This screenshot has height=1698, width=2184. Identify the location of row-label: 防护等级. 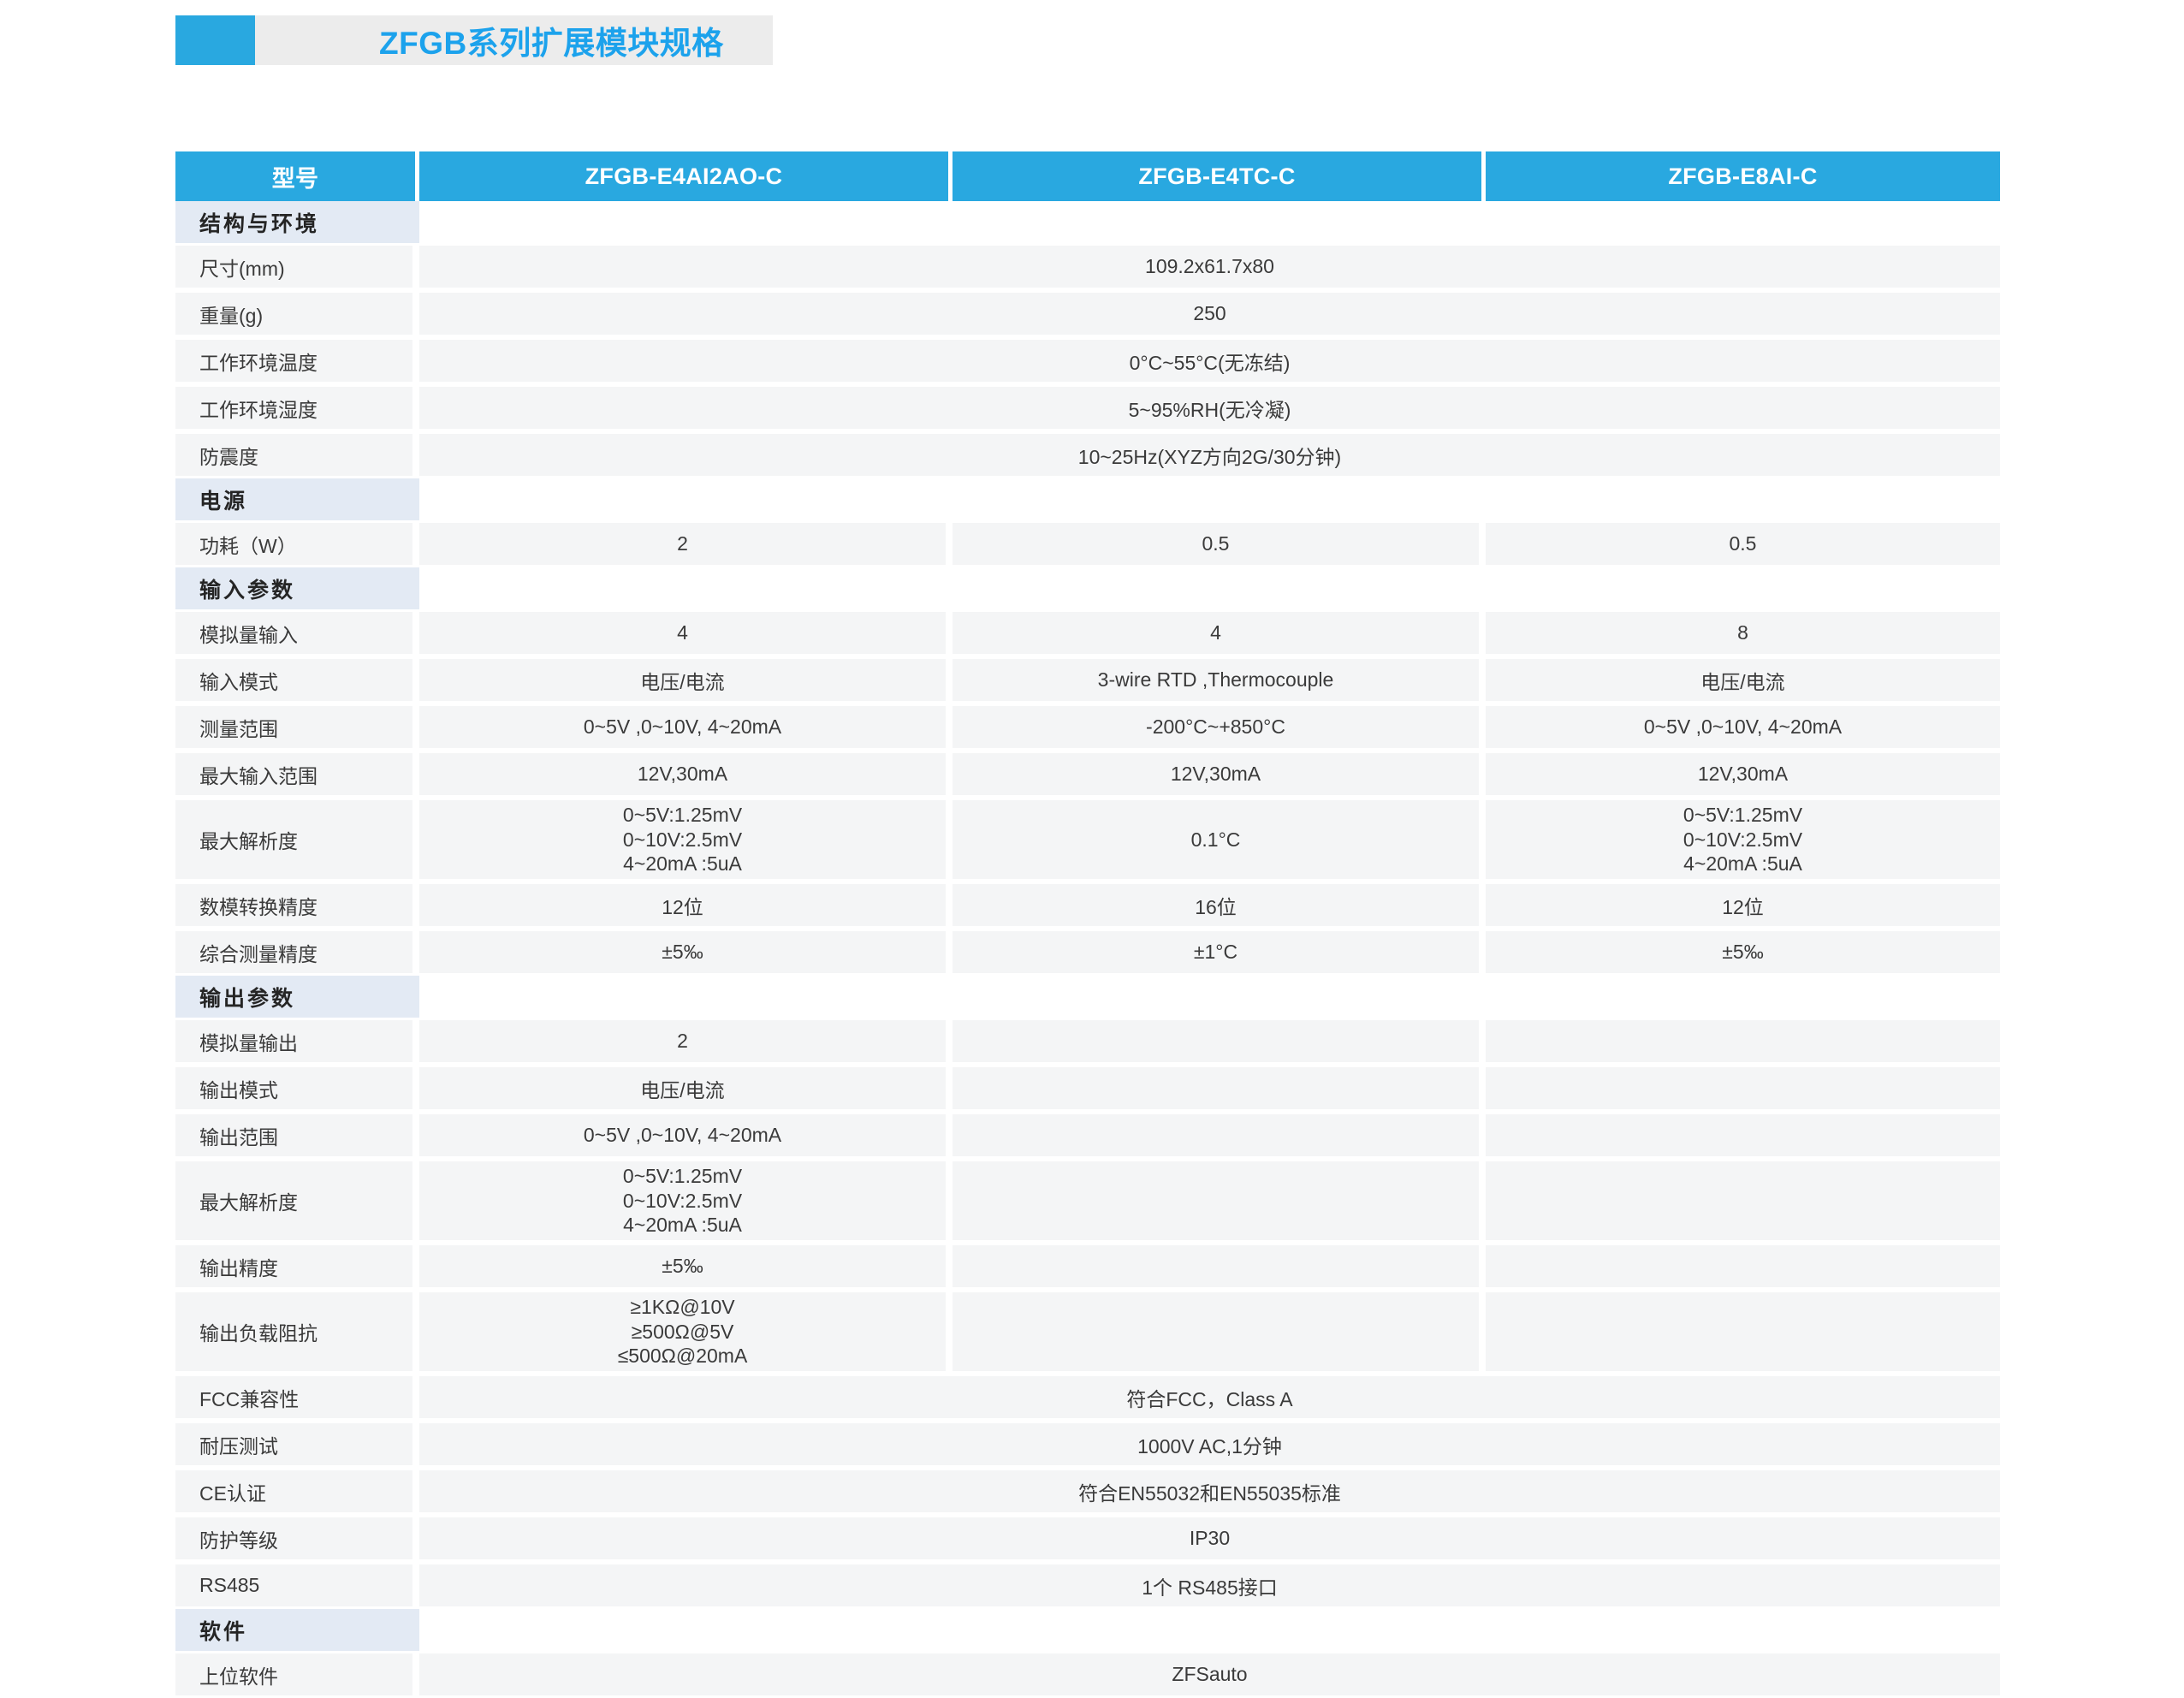
(297, 1538).